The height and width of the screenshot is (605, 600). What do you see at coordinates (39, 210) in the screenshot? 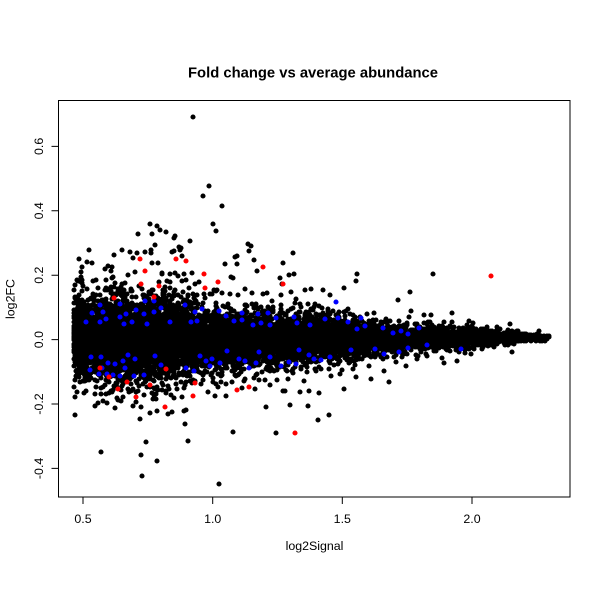
I see `svg-text: 0.4` at bounding box center [39, 210].